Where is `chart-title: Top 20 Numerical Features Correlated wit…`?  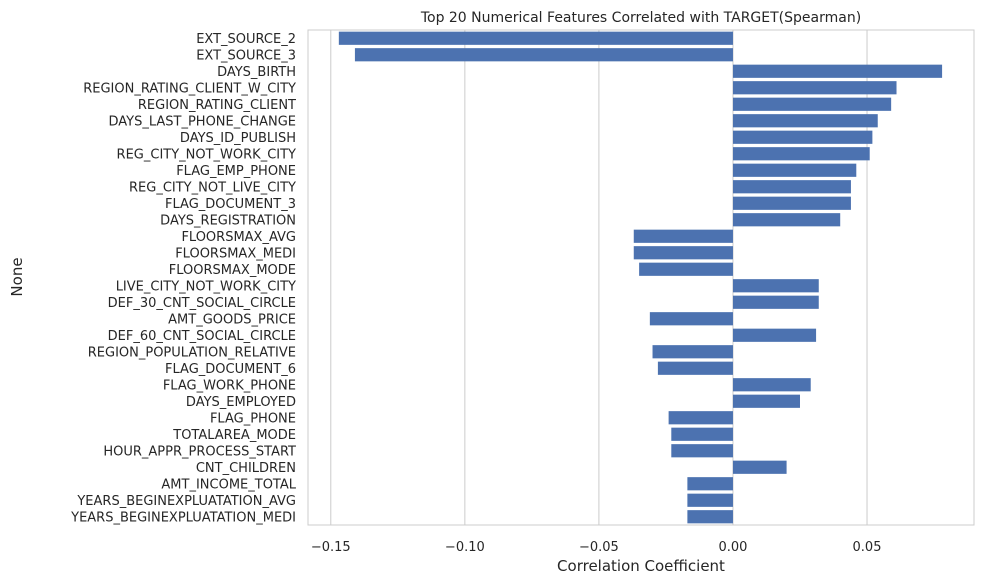
chart-title: Top 20 Numerical Features Correlated wit… is located at coordinates (640, 18).